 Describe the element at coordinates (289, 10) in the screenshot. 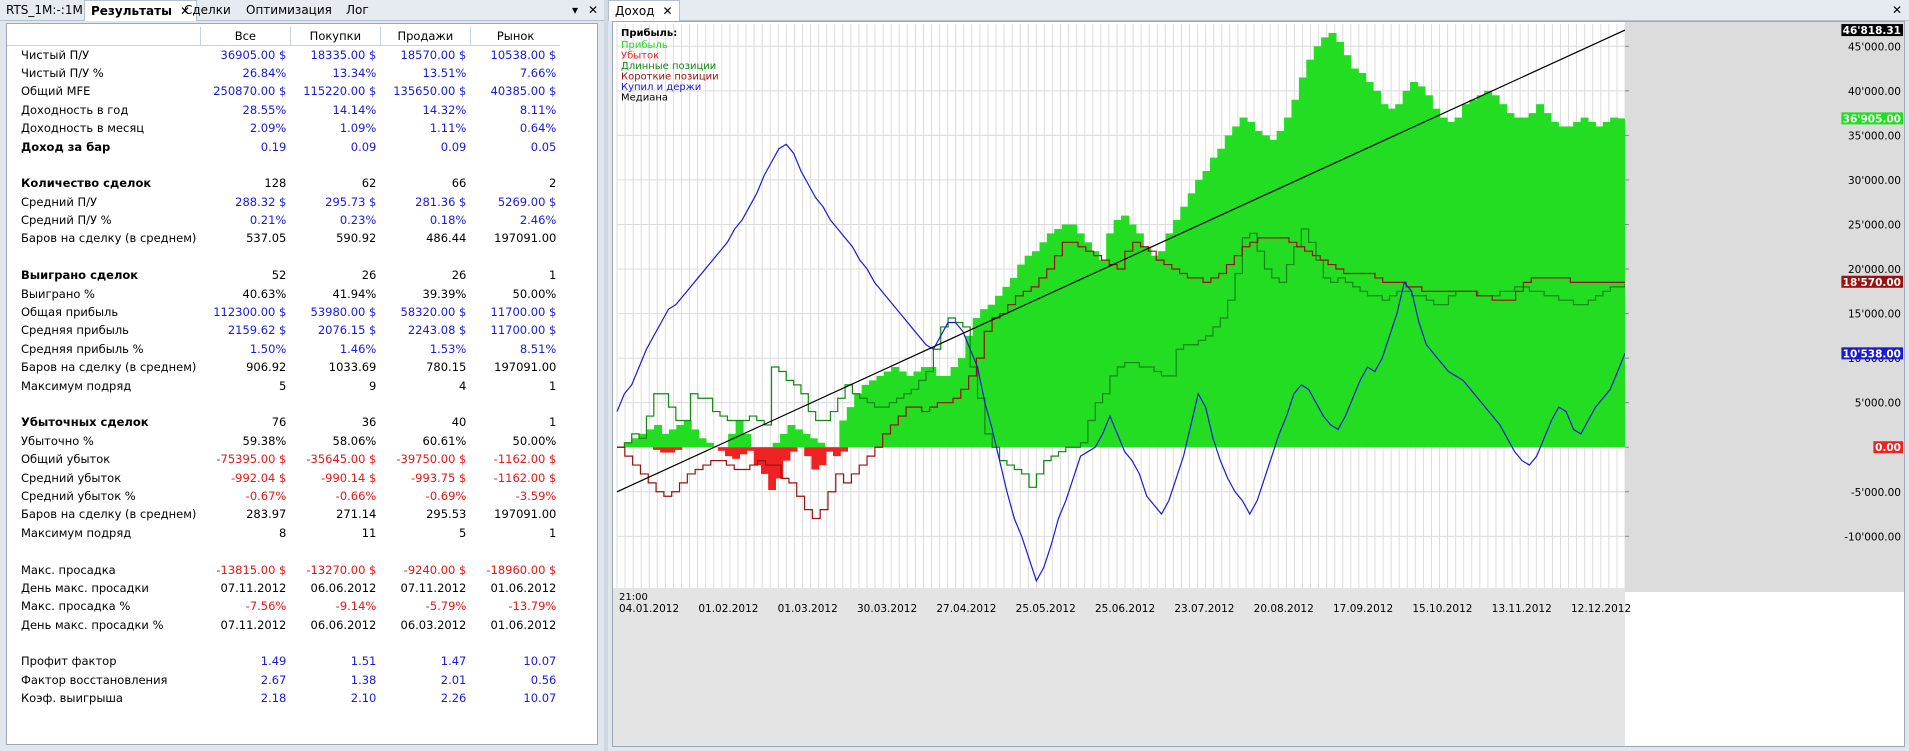

I see `tab-optimization: Оптимизация` at that location.